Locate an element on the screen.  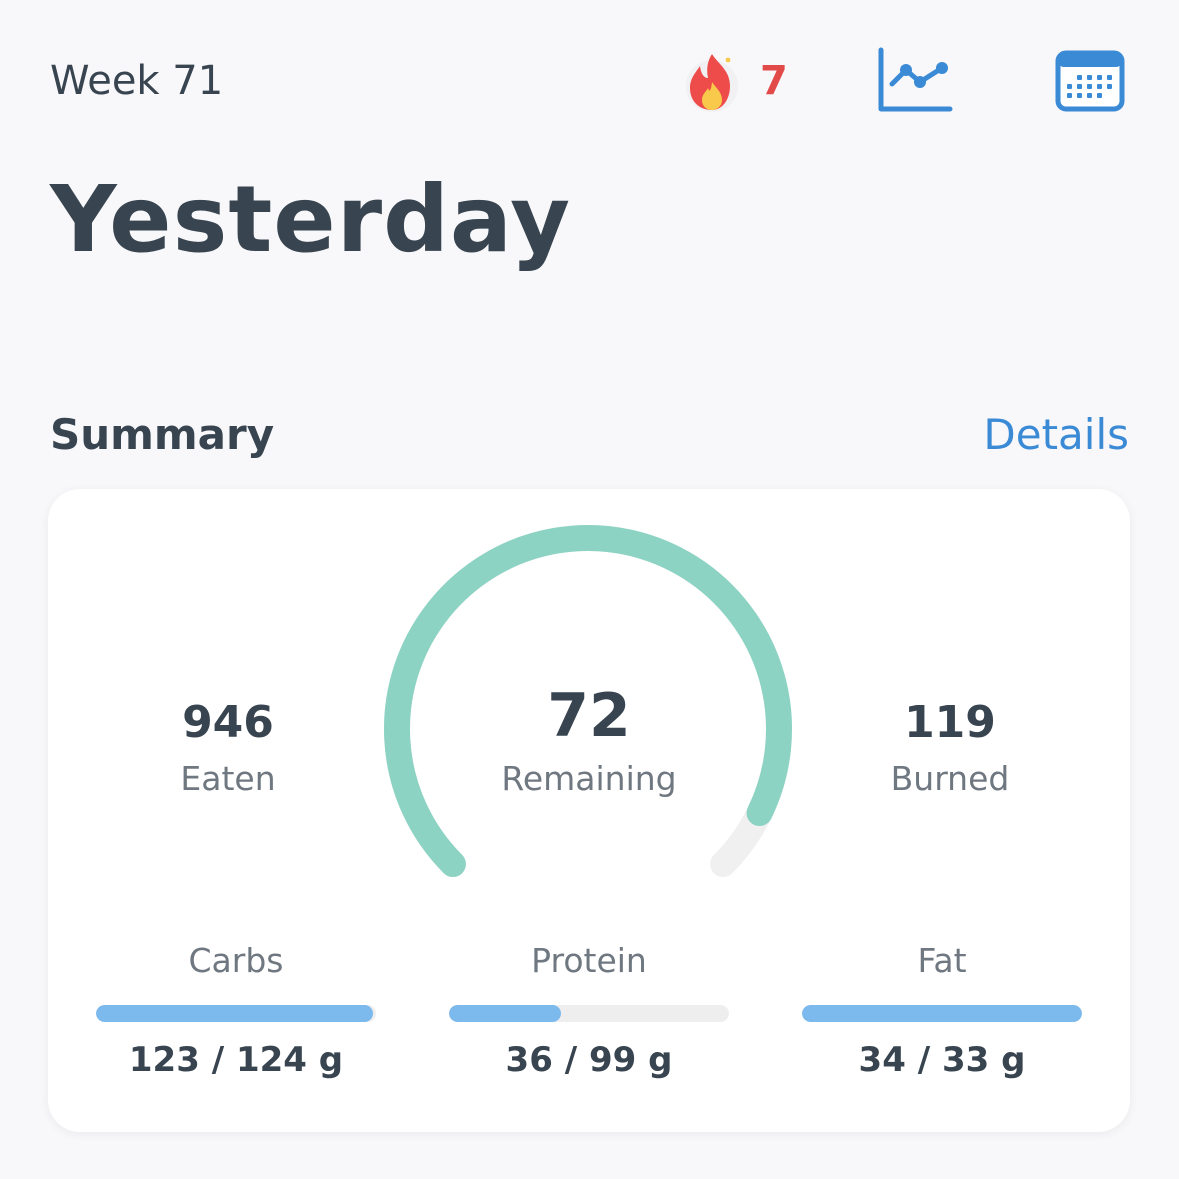
calendar-button is located at coordinates (1090, 81).